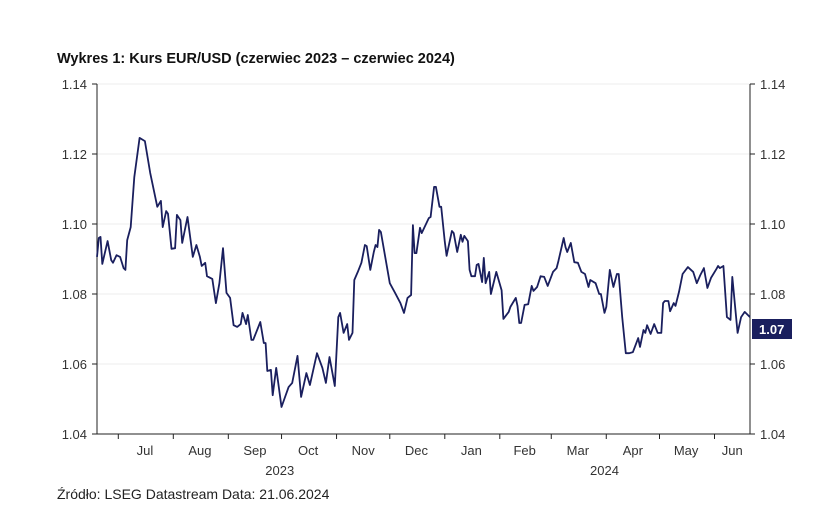  Describe the element at coordinates (364, 450) in the screenshot. I see `x-tick-label: Nov` at that location.